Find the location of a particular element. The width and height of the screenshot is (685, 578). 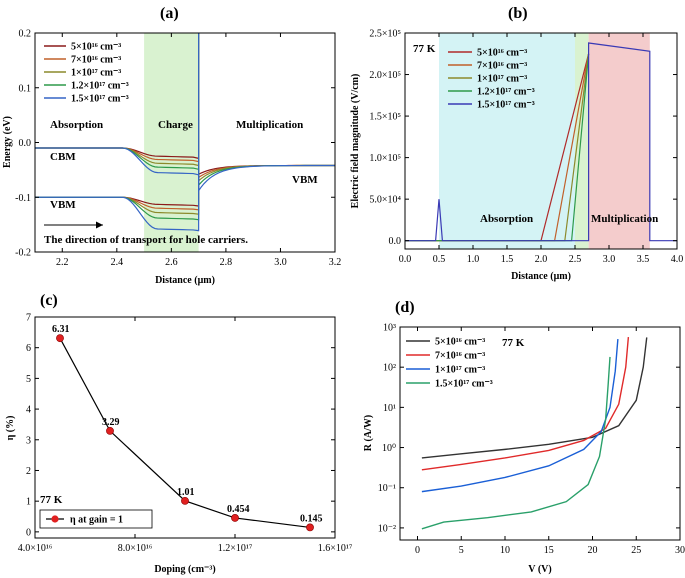

y-tick-label: 1.5×10⁵ is located at coordinates (385, 117).